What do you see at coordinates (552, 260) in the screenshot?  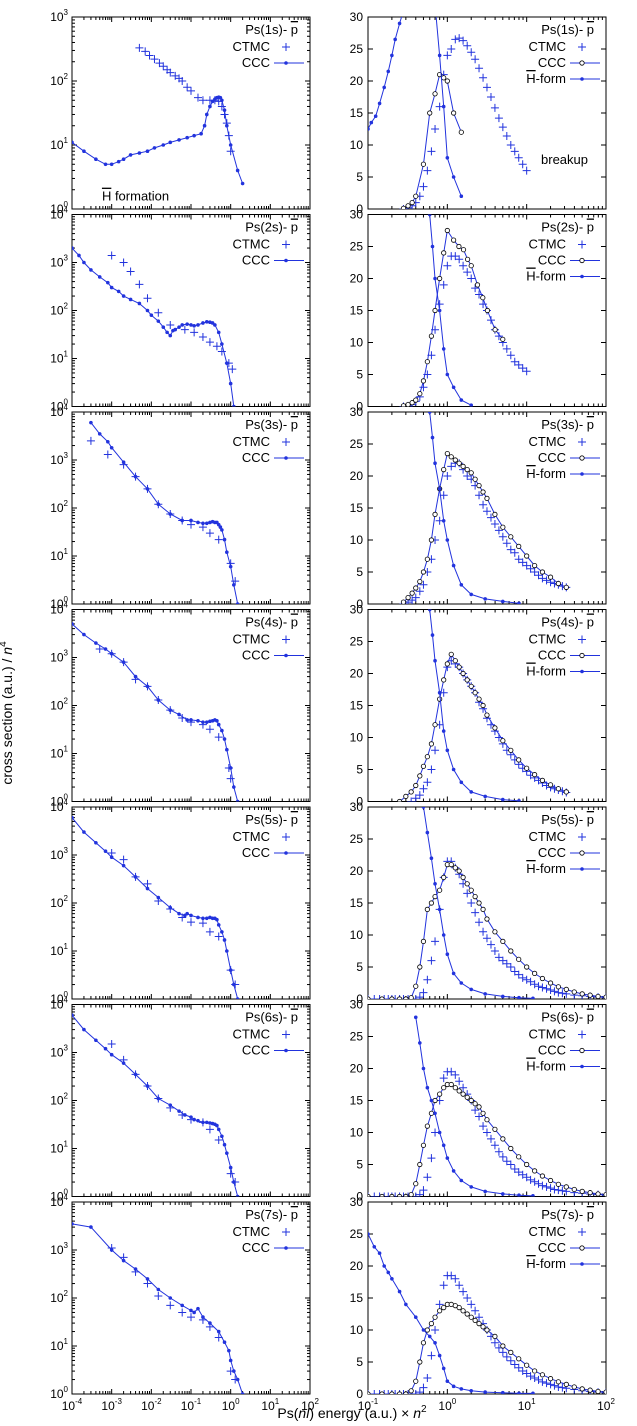 I see `legend-label: CCC` at bounding box center [552, 260].